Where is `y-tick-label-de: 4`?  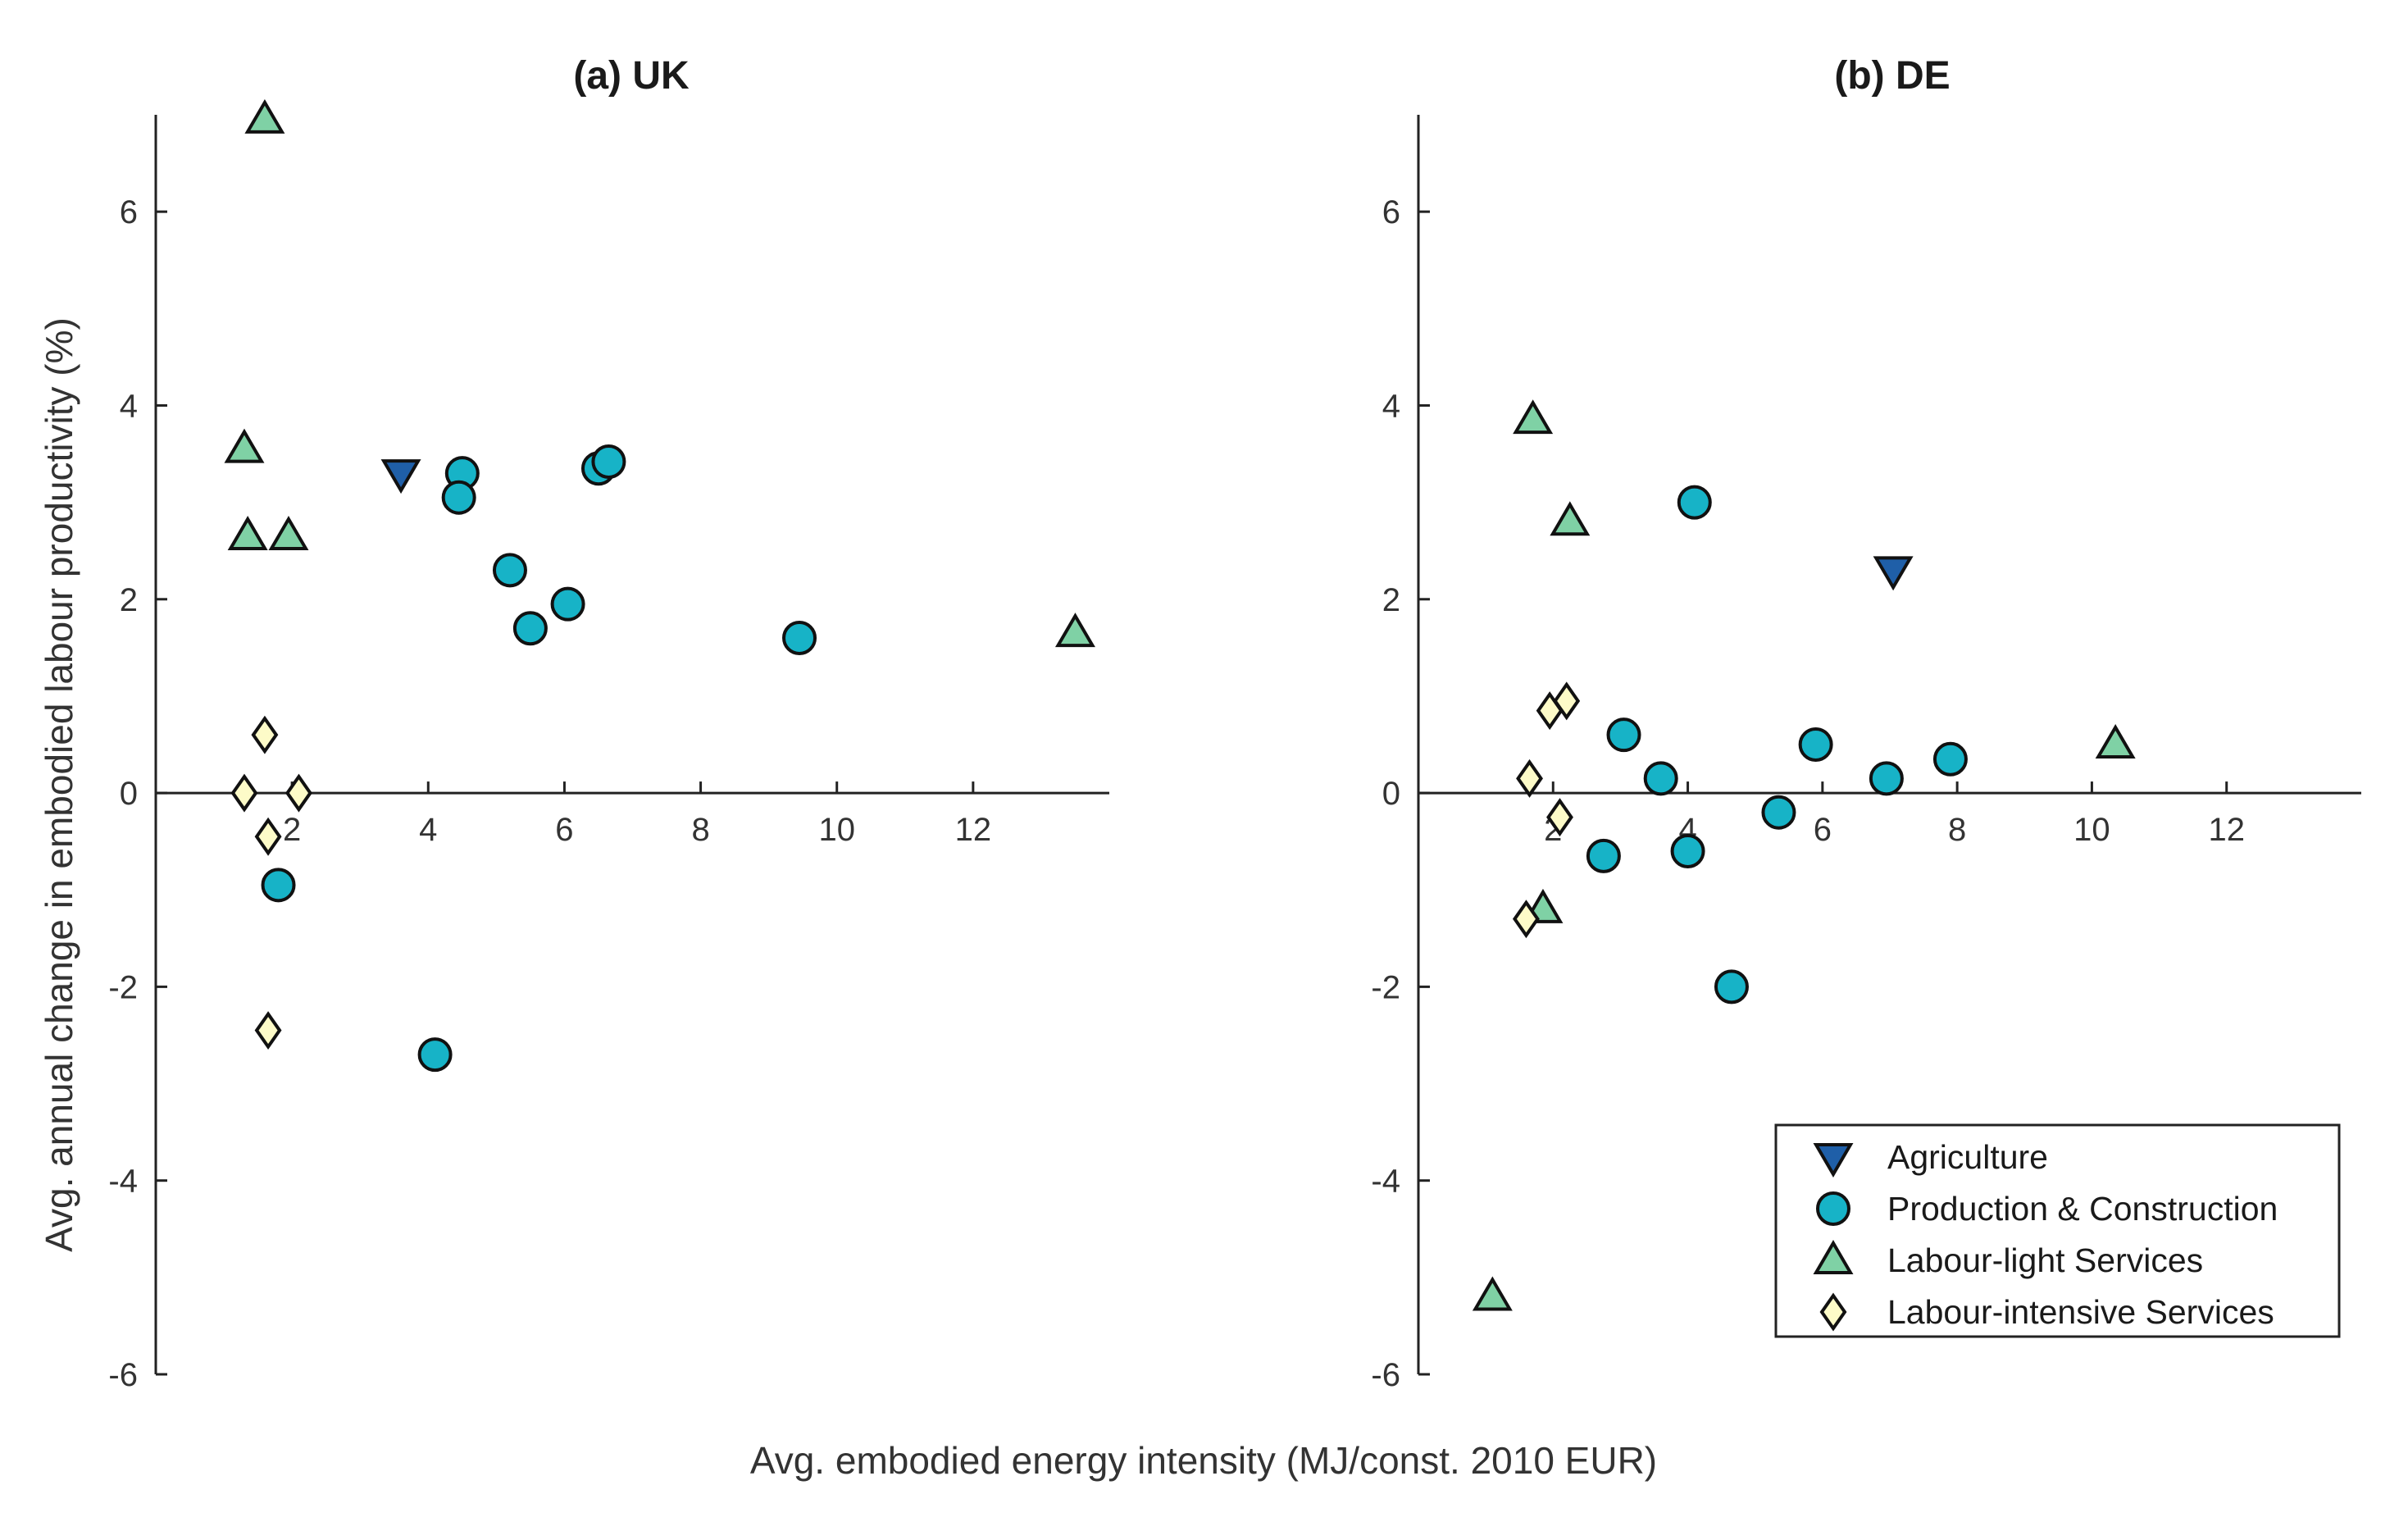 y-tick-label-de: 4 is located at coordinates (1391, 406).